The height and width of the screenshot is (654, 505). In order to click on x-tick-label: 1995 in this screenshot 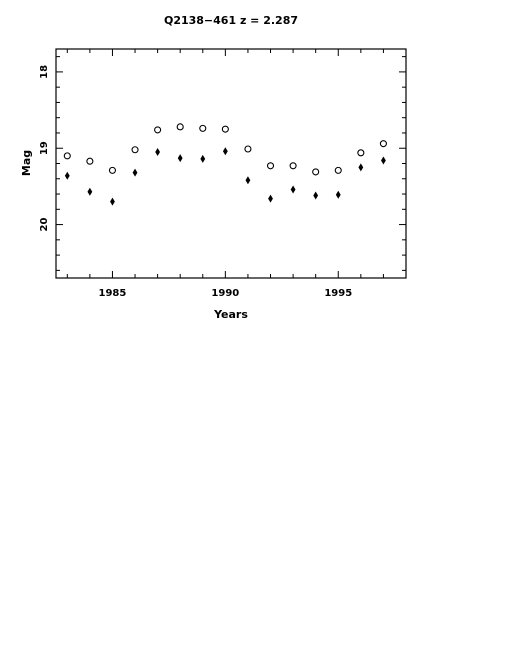, I will do `click(338, 293)`.